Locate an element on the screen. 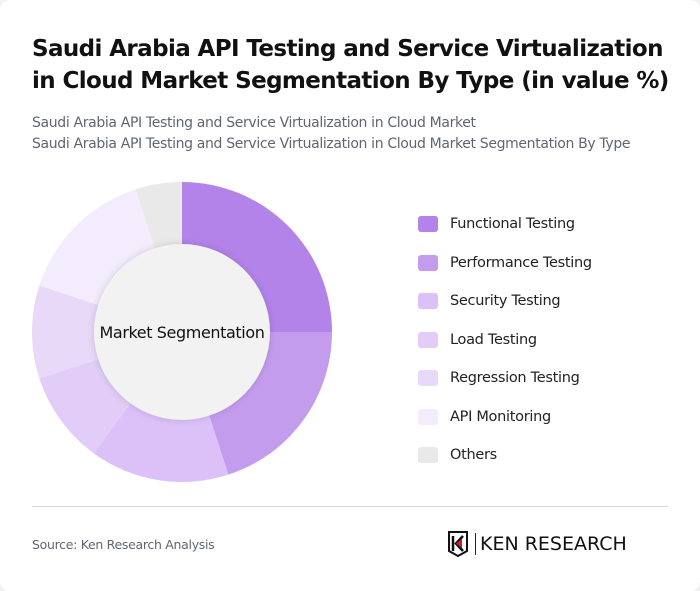  legend-label: Regression Testing is located at coordinates (515, 378).